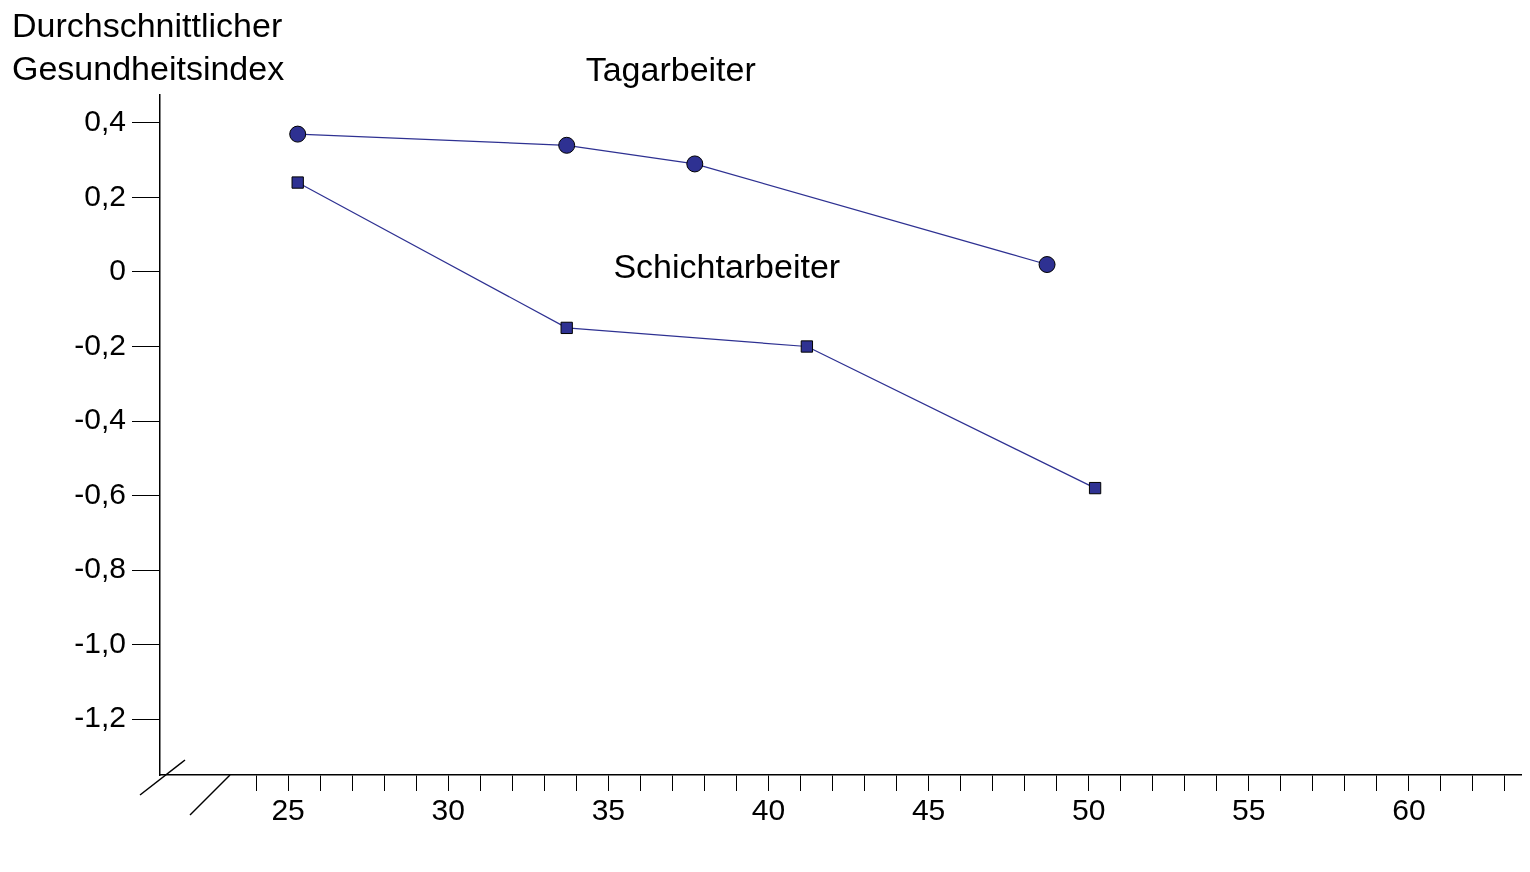  I want to click on y-tick-label: -0,8, so click(100, 568).